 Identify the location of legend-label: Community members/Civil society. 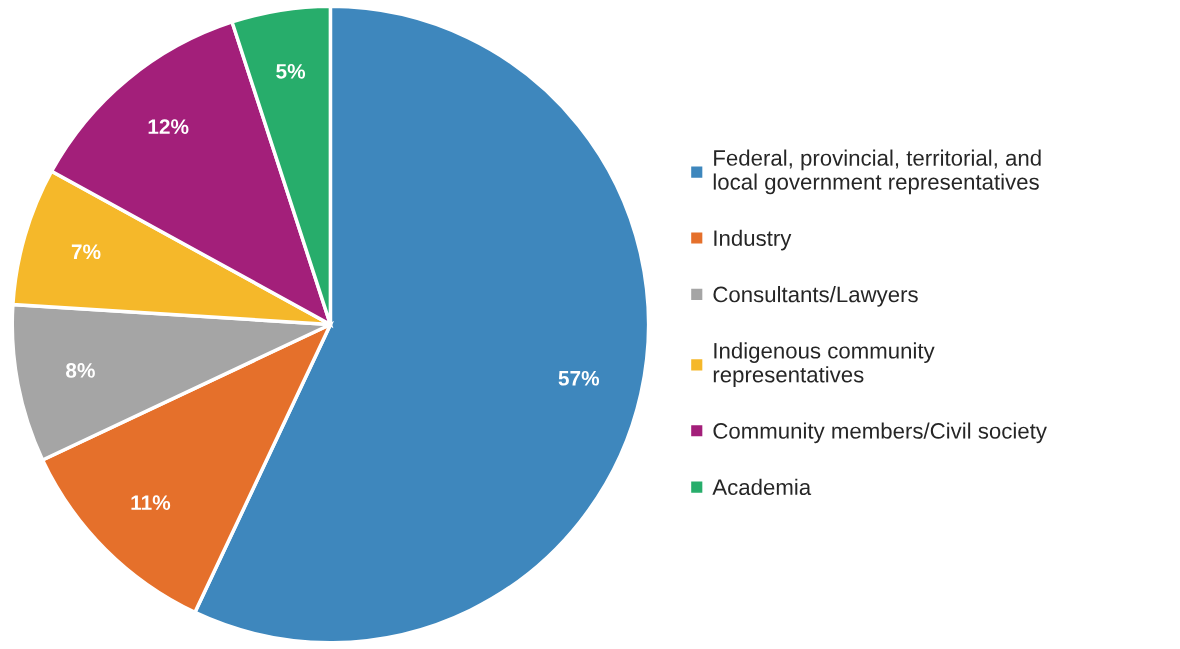
(880, 433).